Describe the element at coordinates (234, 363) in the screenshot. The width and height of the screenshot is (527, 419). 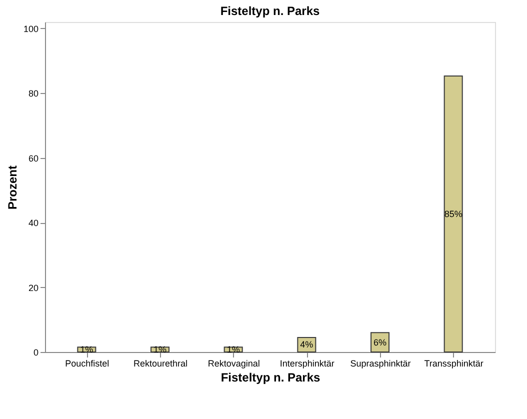
I see `x-tick-label: Rektovaginal` at that location.